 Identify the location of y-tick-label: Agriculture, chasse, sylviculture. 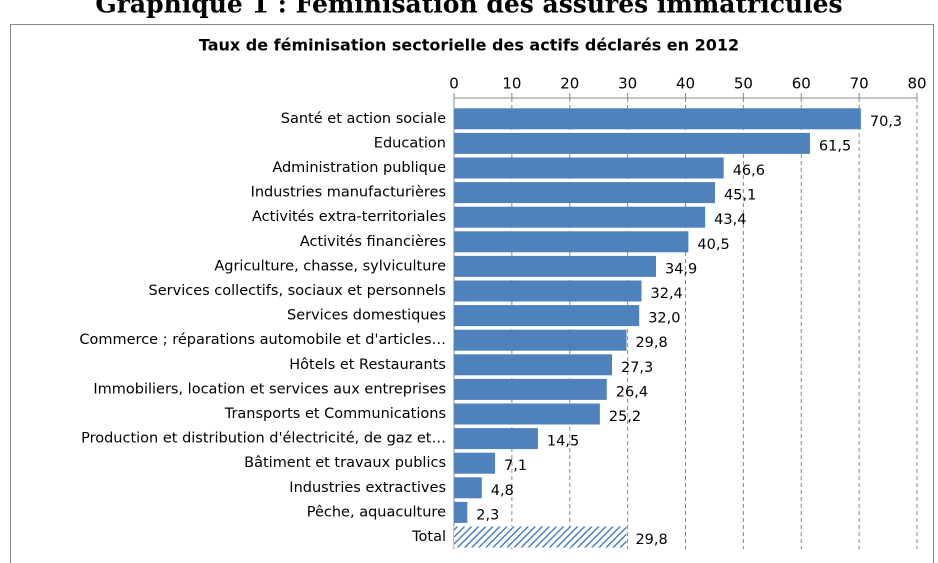
(330, 266).